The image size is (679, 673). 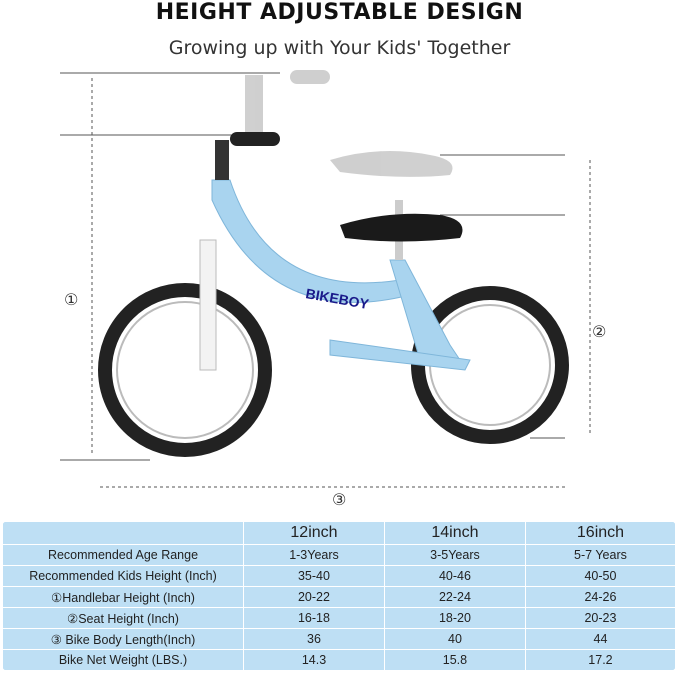 What do you see at coordinates (454, 576) in the screenshot?
I see `table-cell: 40-46` at bounding box center [454, 576].